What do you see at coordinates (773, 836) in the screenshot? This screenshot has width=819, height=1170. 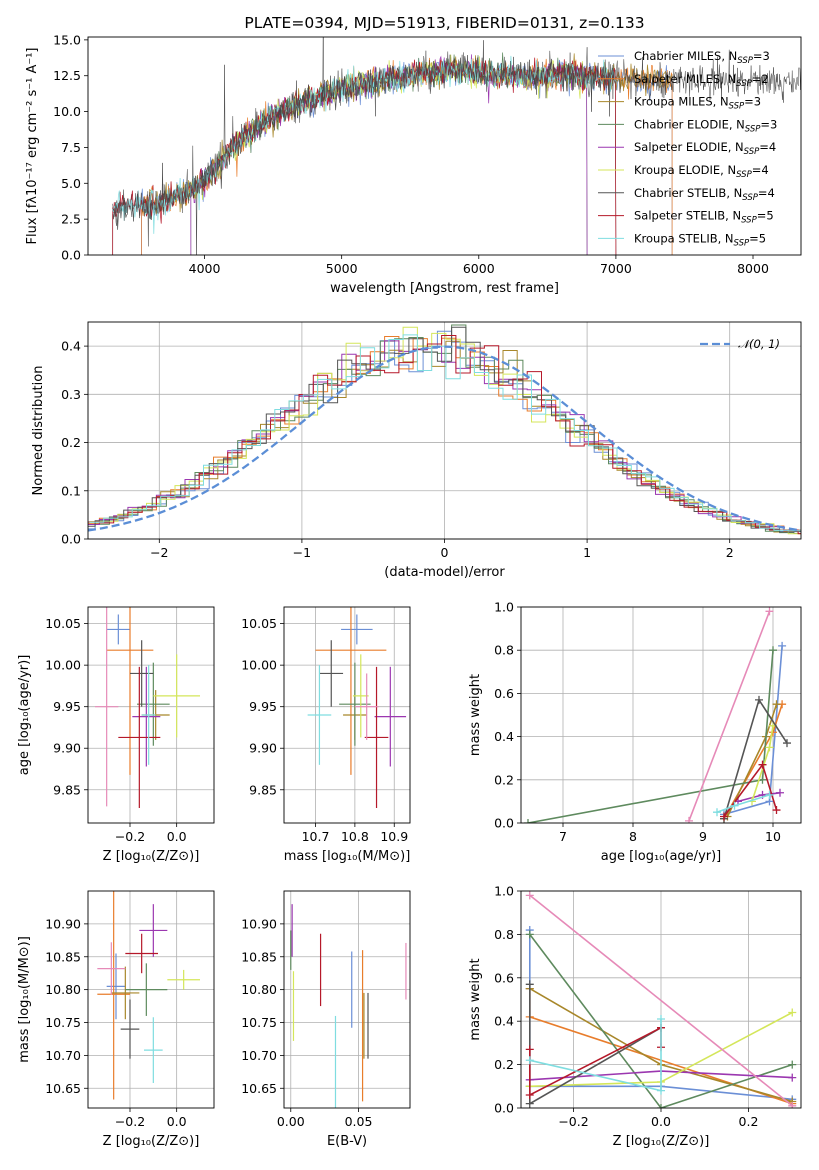 I see `x-tick-label: 10` at bounding box center [773, 836].